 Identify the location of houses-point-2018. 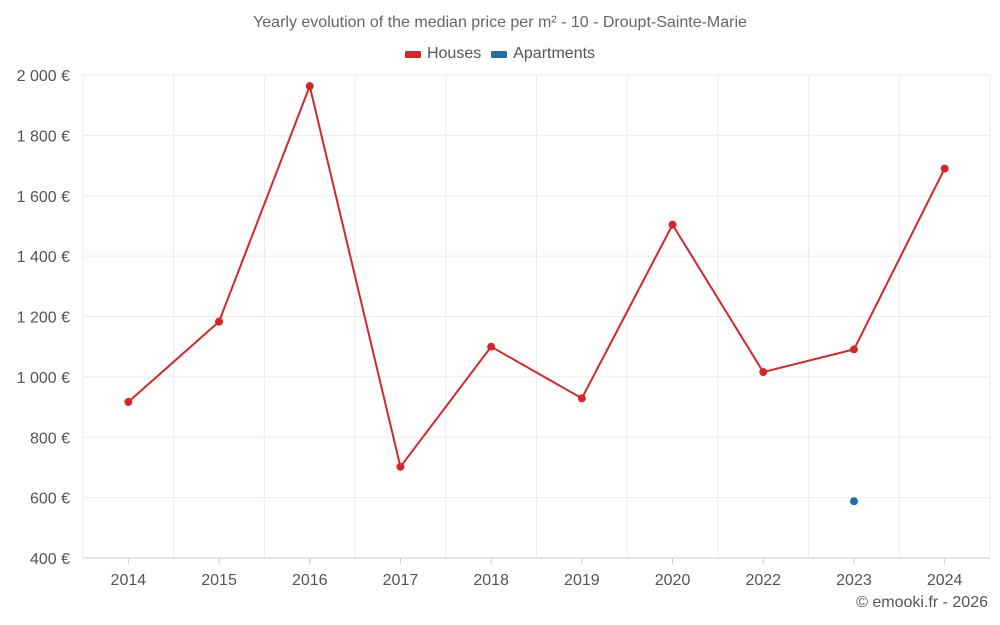
(491, 346).